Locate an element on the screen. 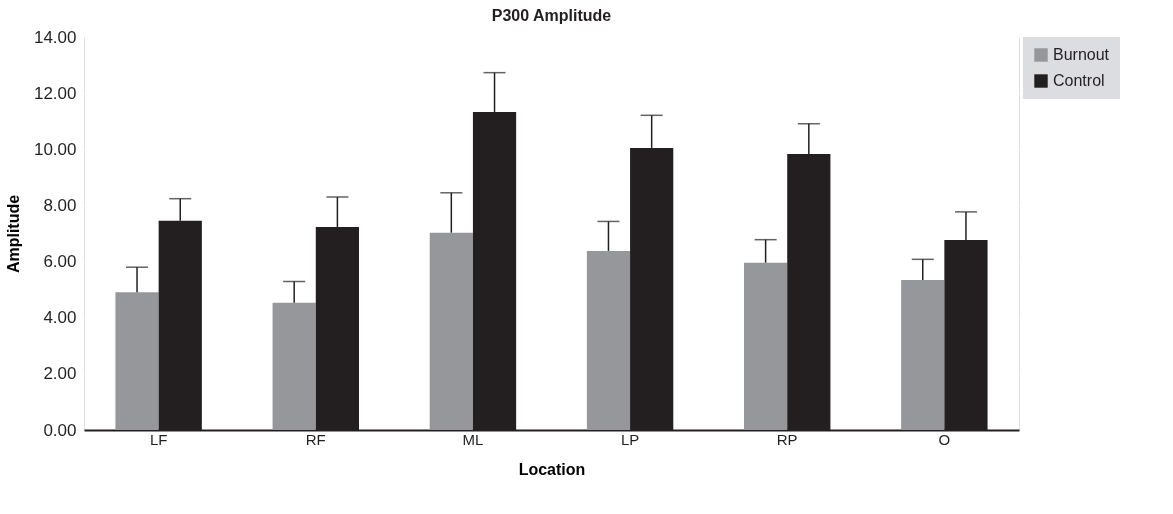 The width and height of the screenshot is (1173, 514). x-tick-label: O is located at coordinates (944, 439).